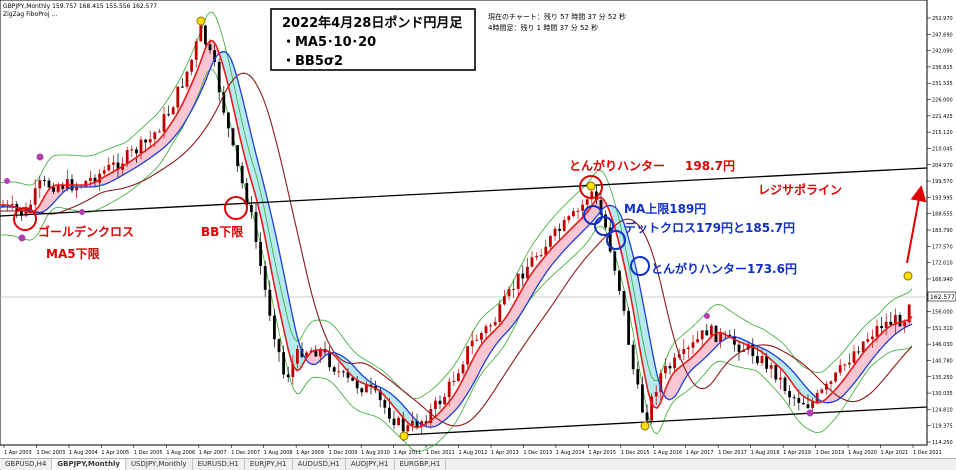 The image size is (956, 470). What do you see at coordinates (373, 39) in the screenshot?
I see `info-box: 2022年4月28日ポンド円月足 ・MA5･10･20 ・BB5σ2` at bounding box center [373, 39].